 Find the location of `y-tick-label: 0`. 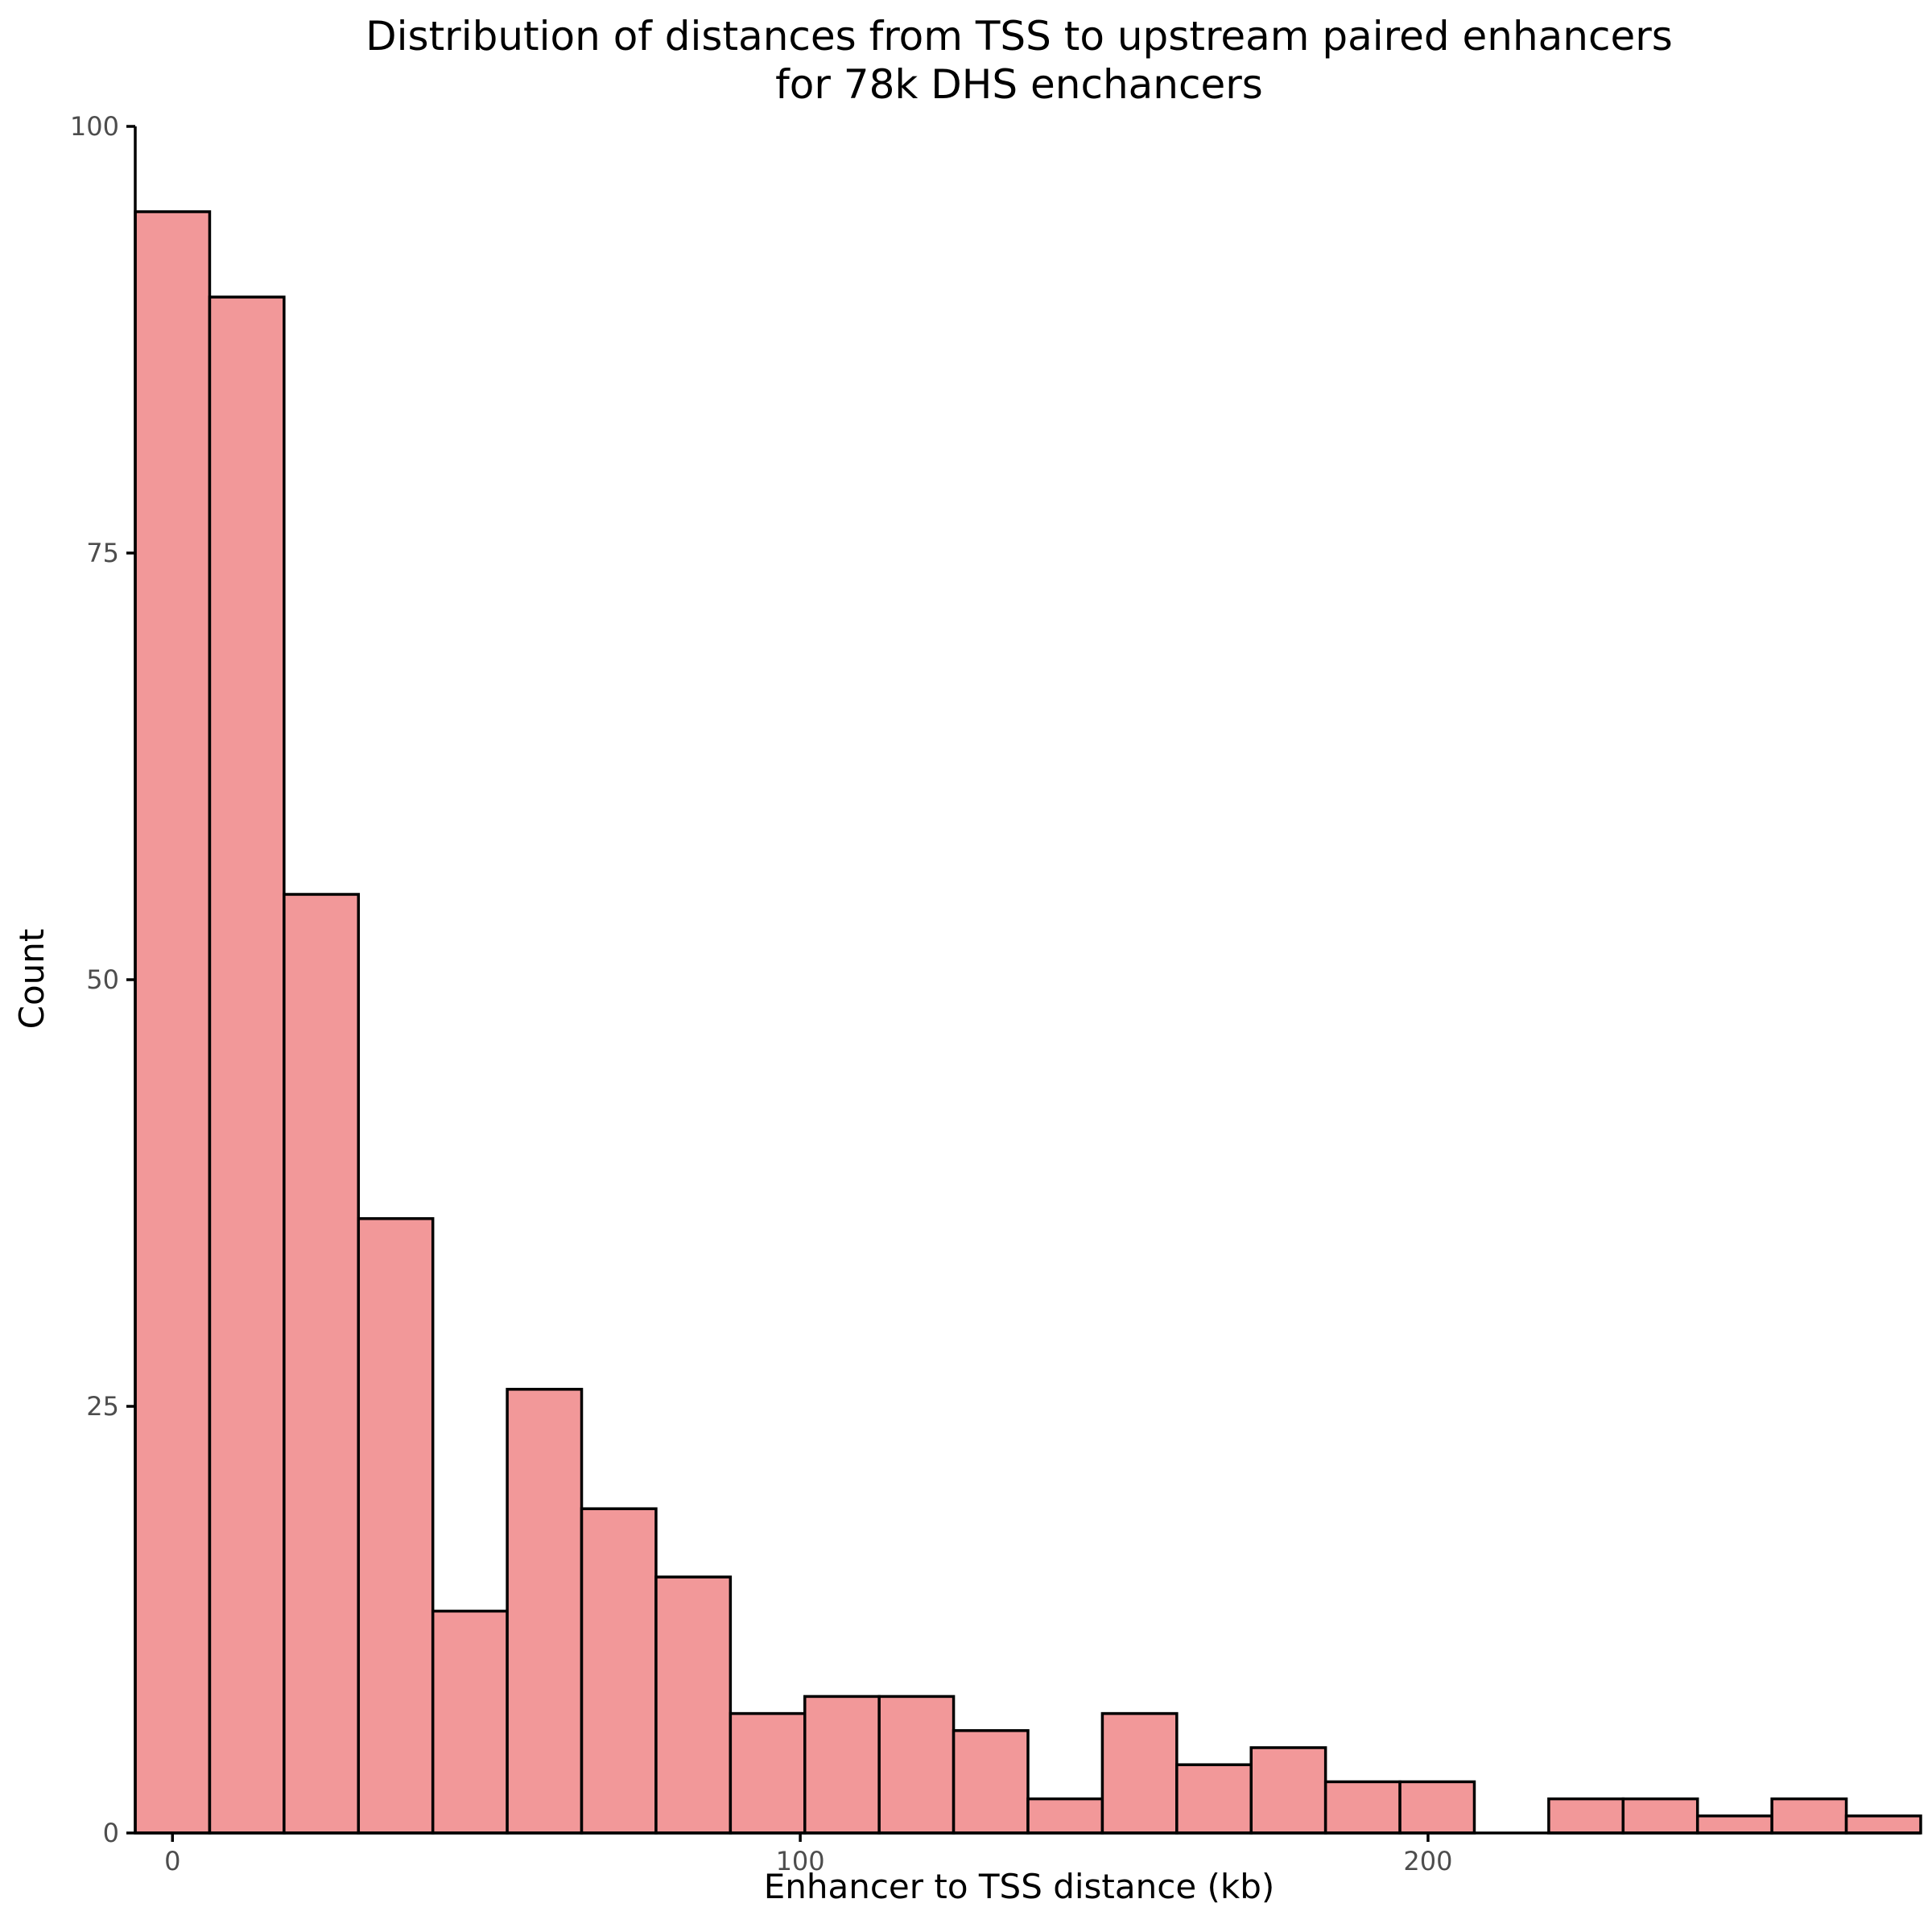

y-tick-label: 0 is located at coordinates (111, 1833).